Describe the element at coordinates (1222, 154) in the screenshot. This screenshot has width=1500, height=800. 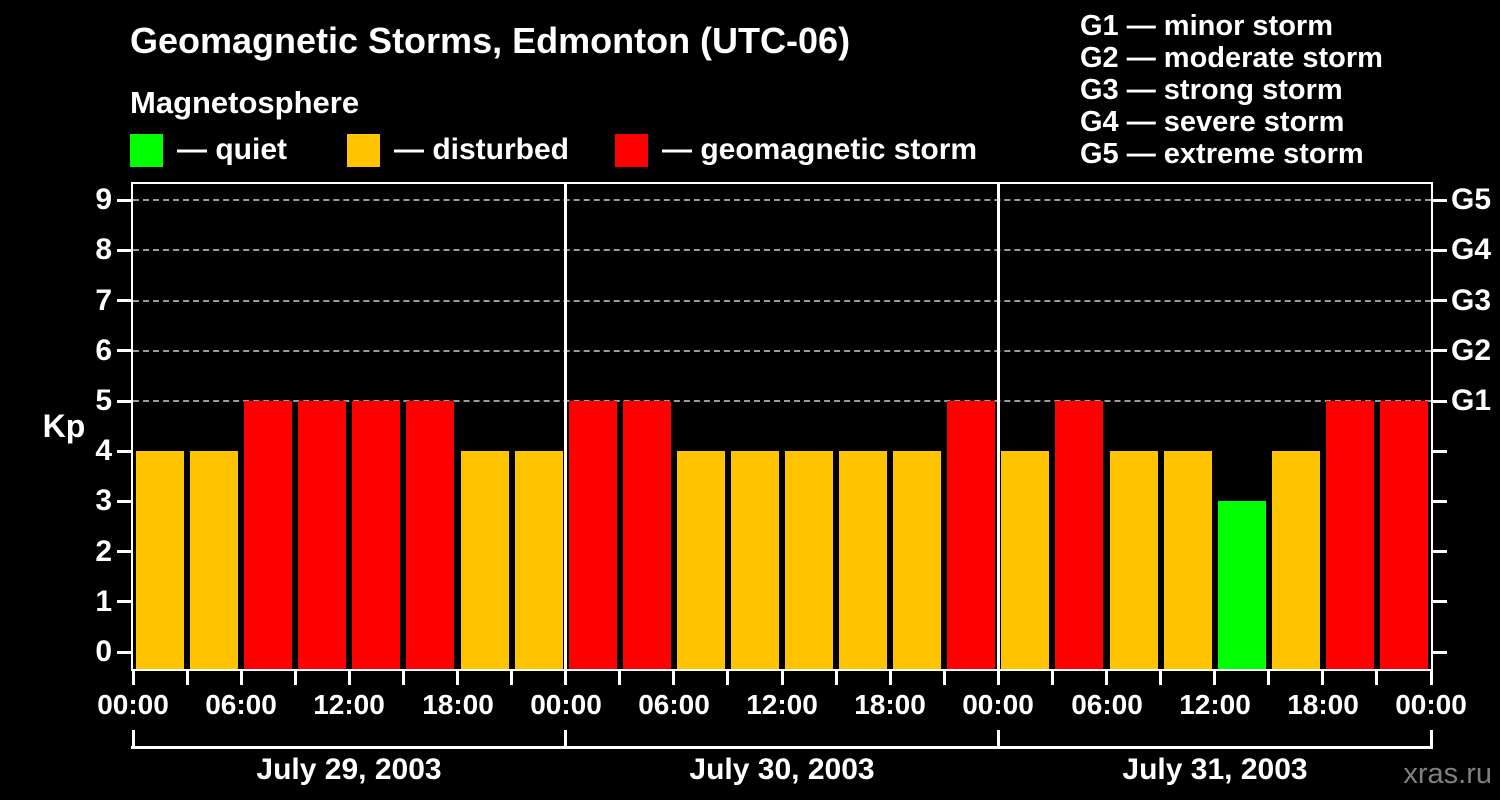
I see `gscale-line-g5: G5 — extreme storm` at that location.